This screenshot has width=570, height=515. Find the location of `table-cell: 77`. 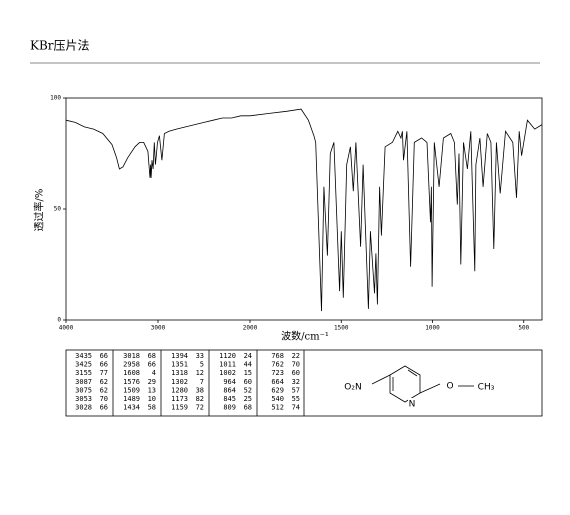

table-cell: 77 is located at coordinates (104, 373).